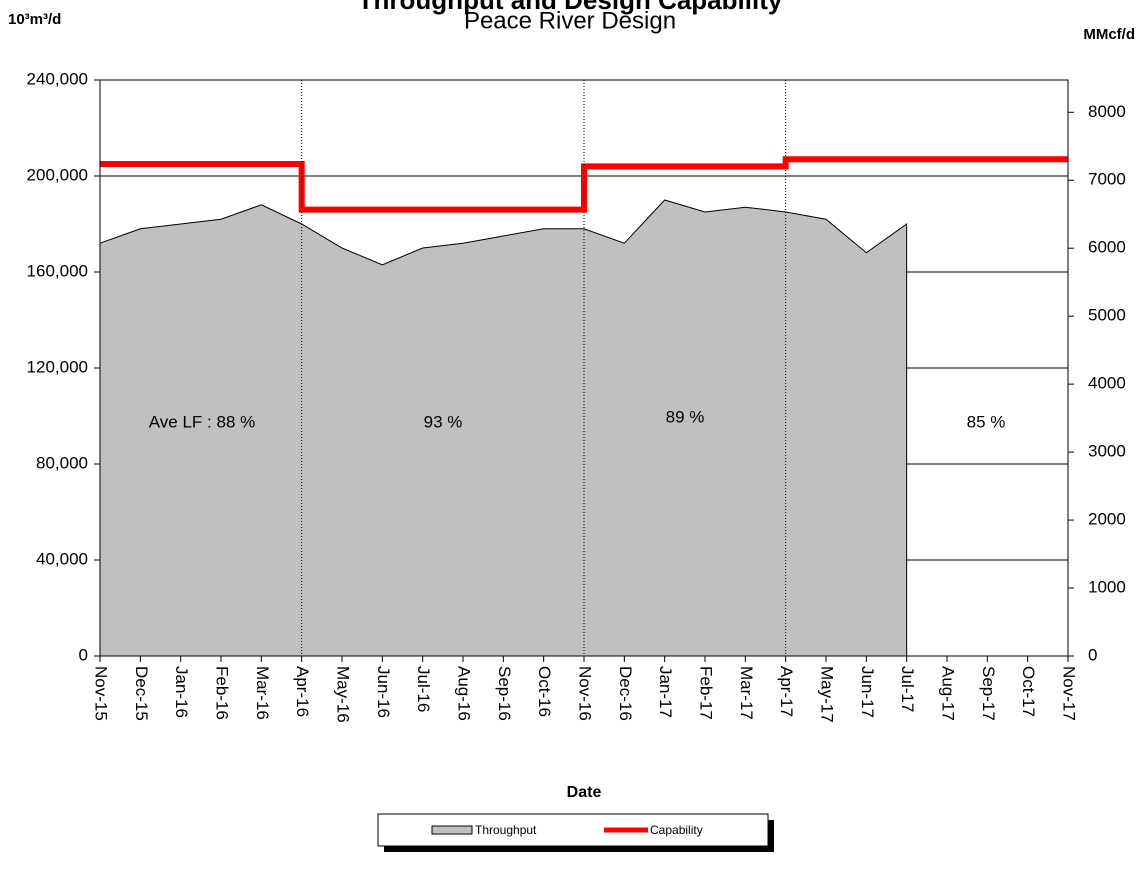  What do you see at coordinates (907, 689) in the screenshot?
I see `x-tick-label: Jul-17` at bounding box center [907, 689].